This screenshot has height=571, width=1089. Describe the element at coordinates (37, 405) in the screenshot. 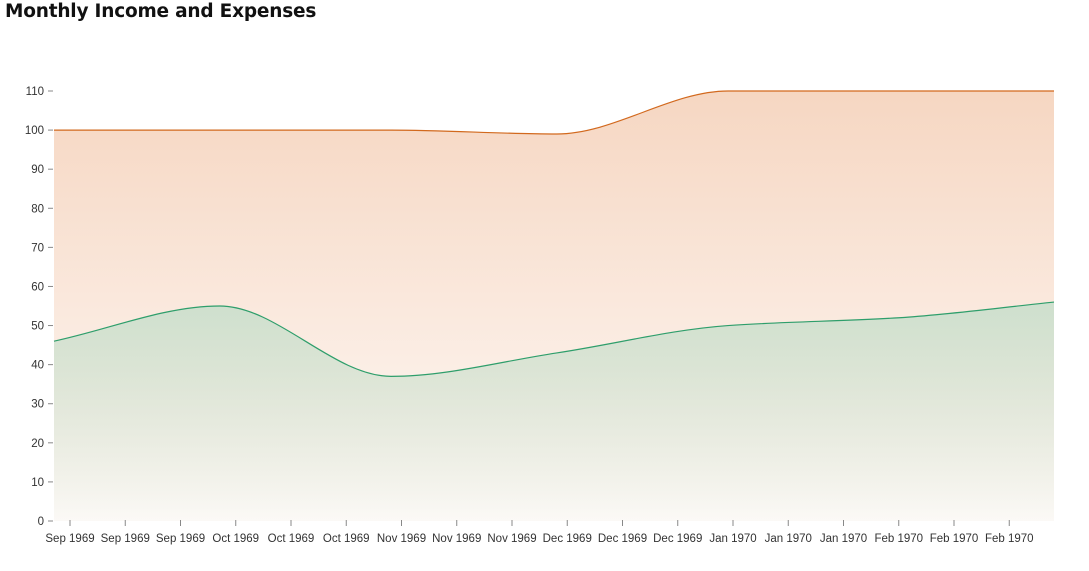

I see `y-tick-label: 30` at that location.